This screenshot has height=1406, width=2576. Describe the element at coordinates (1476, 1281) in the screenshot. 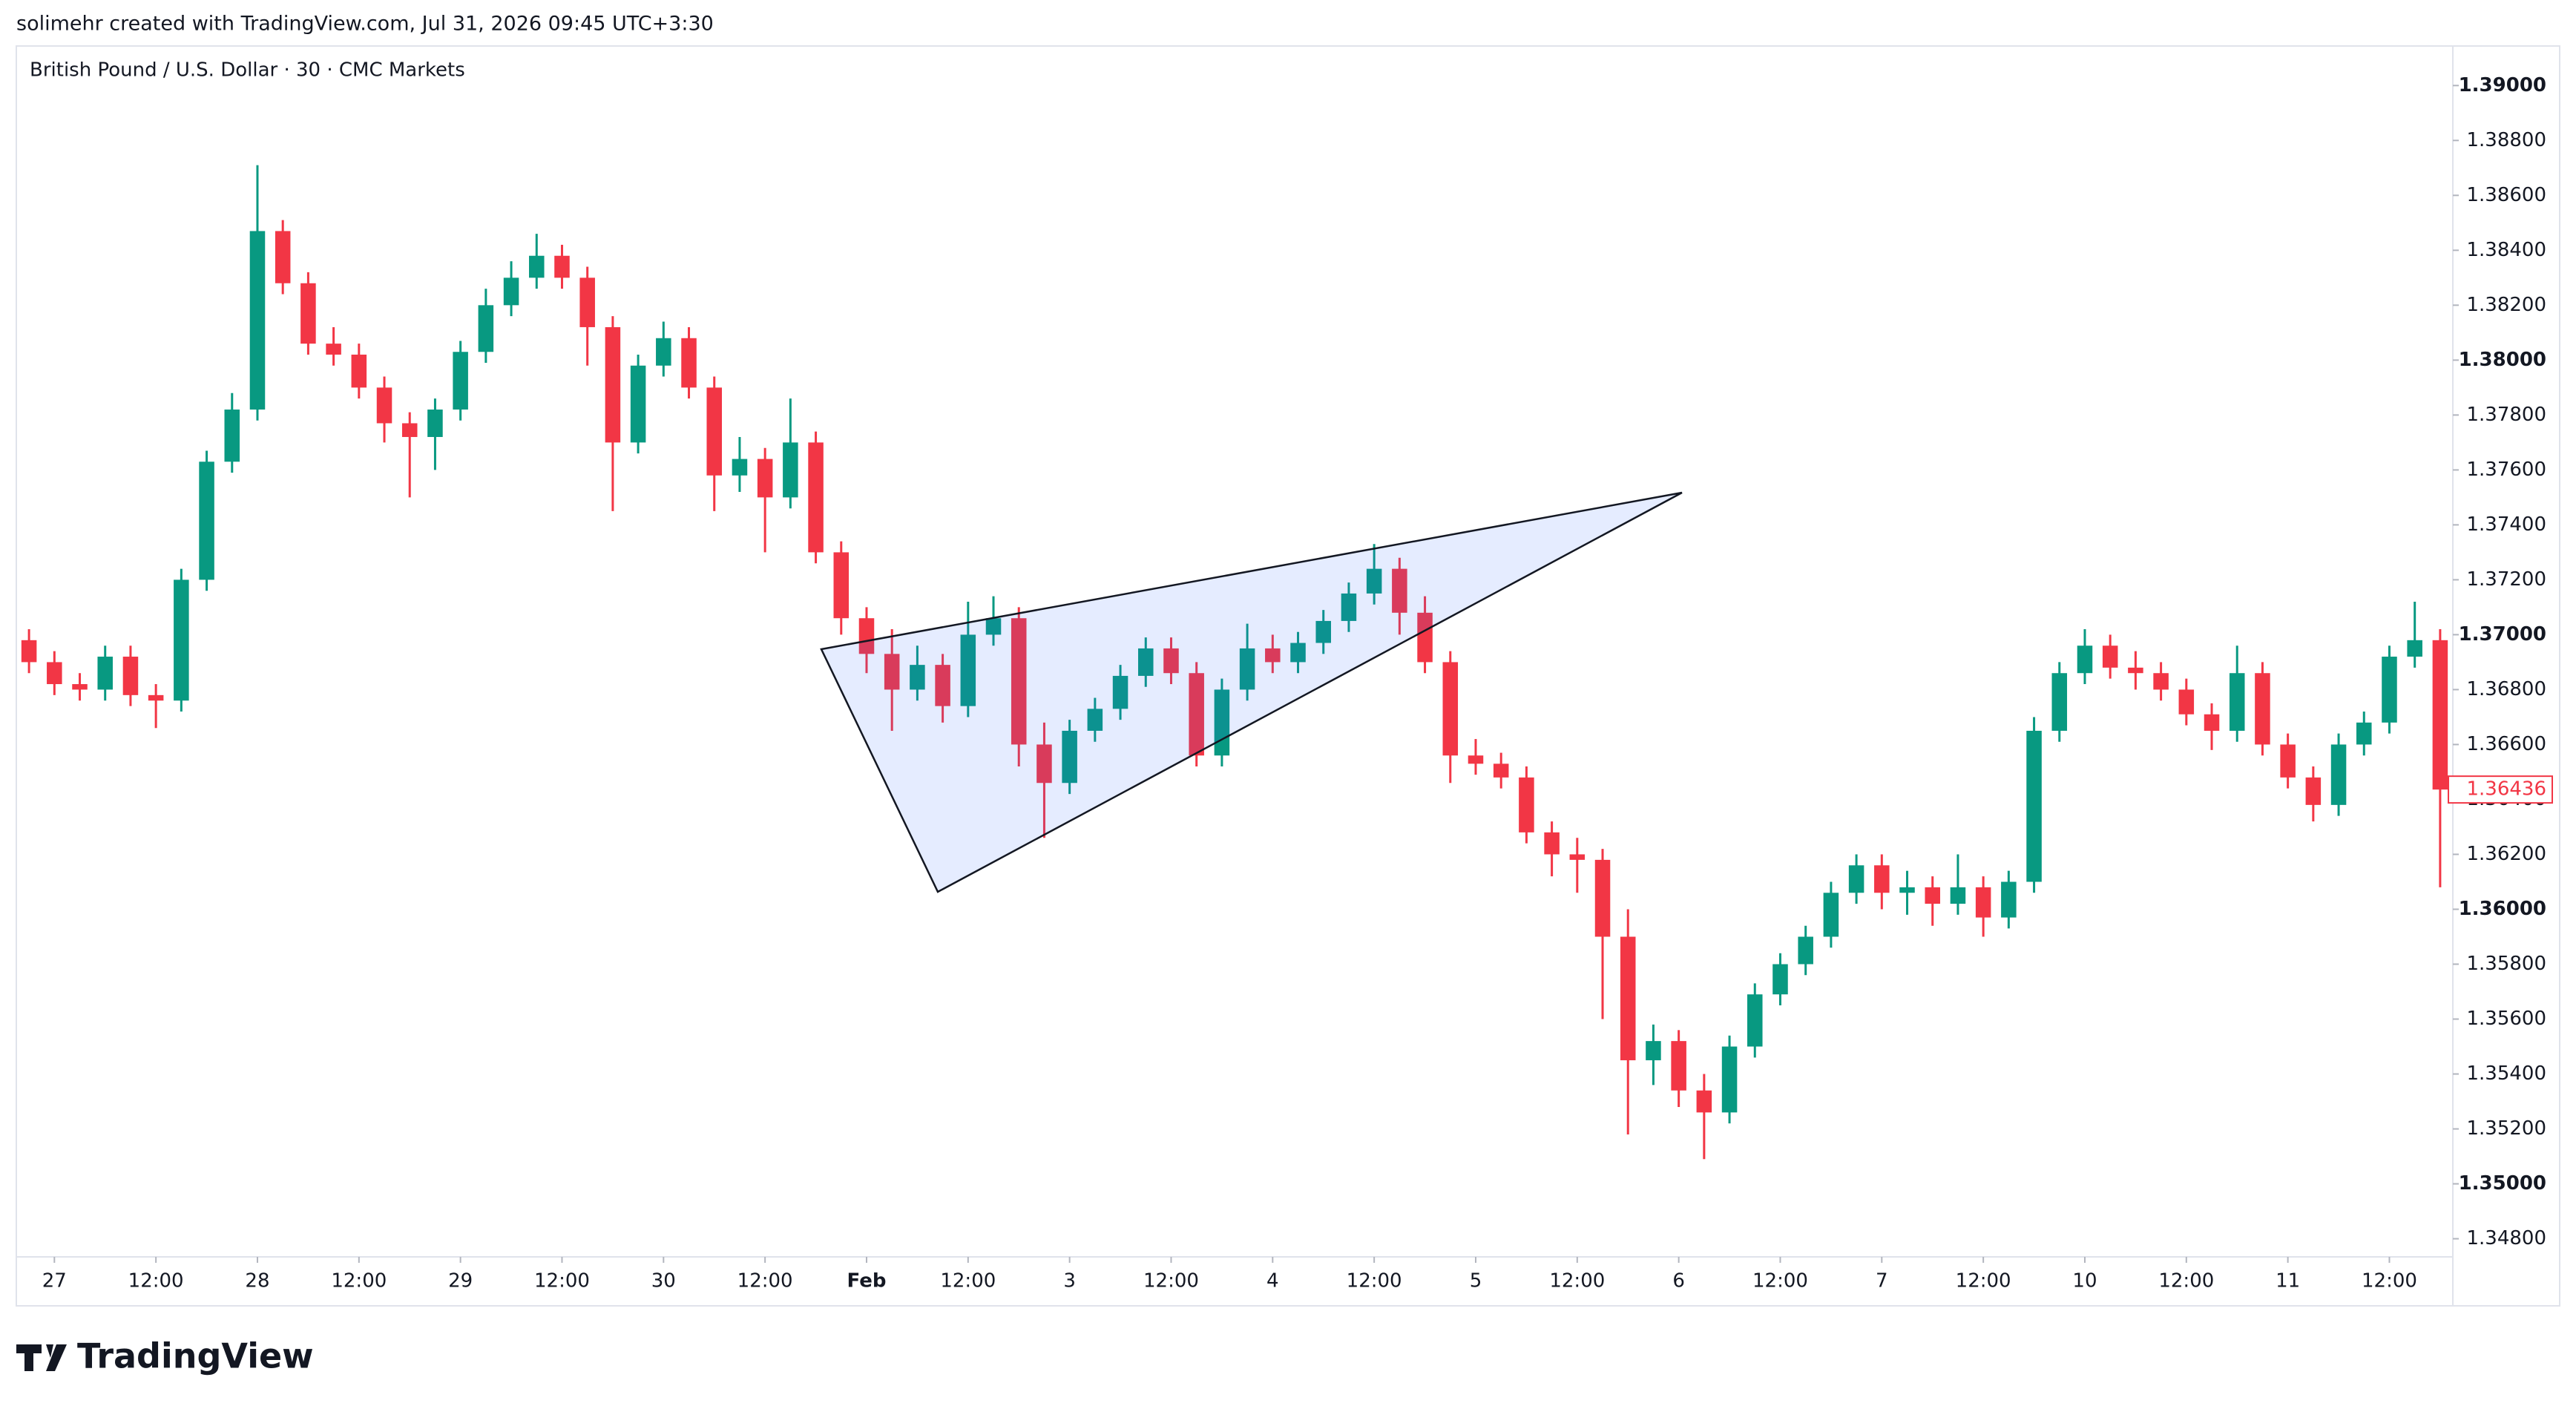

I see `x-tick-label: 5` at that location.